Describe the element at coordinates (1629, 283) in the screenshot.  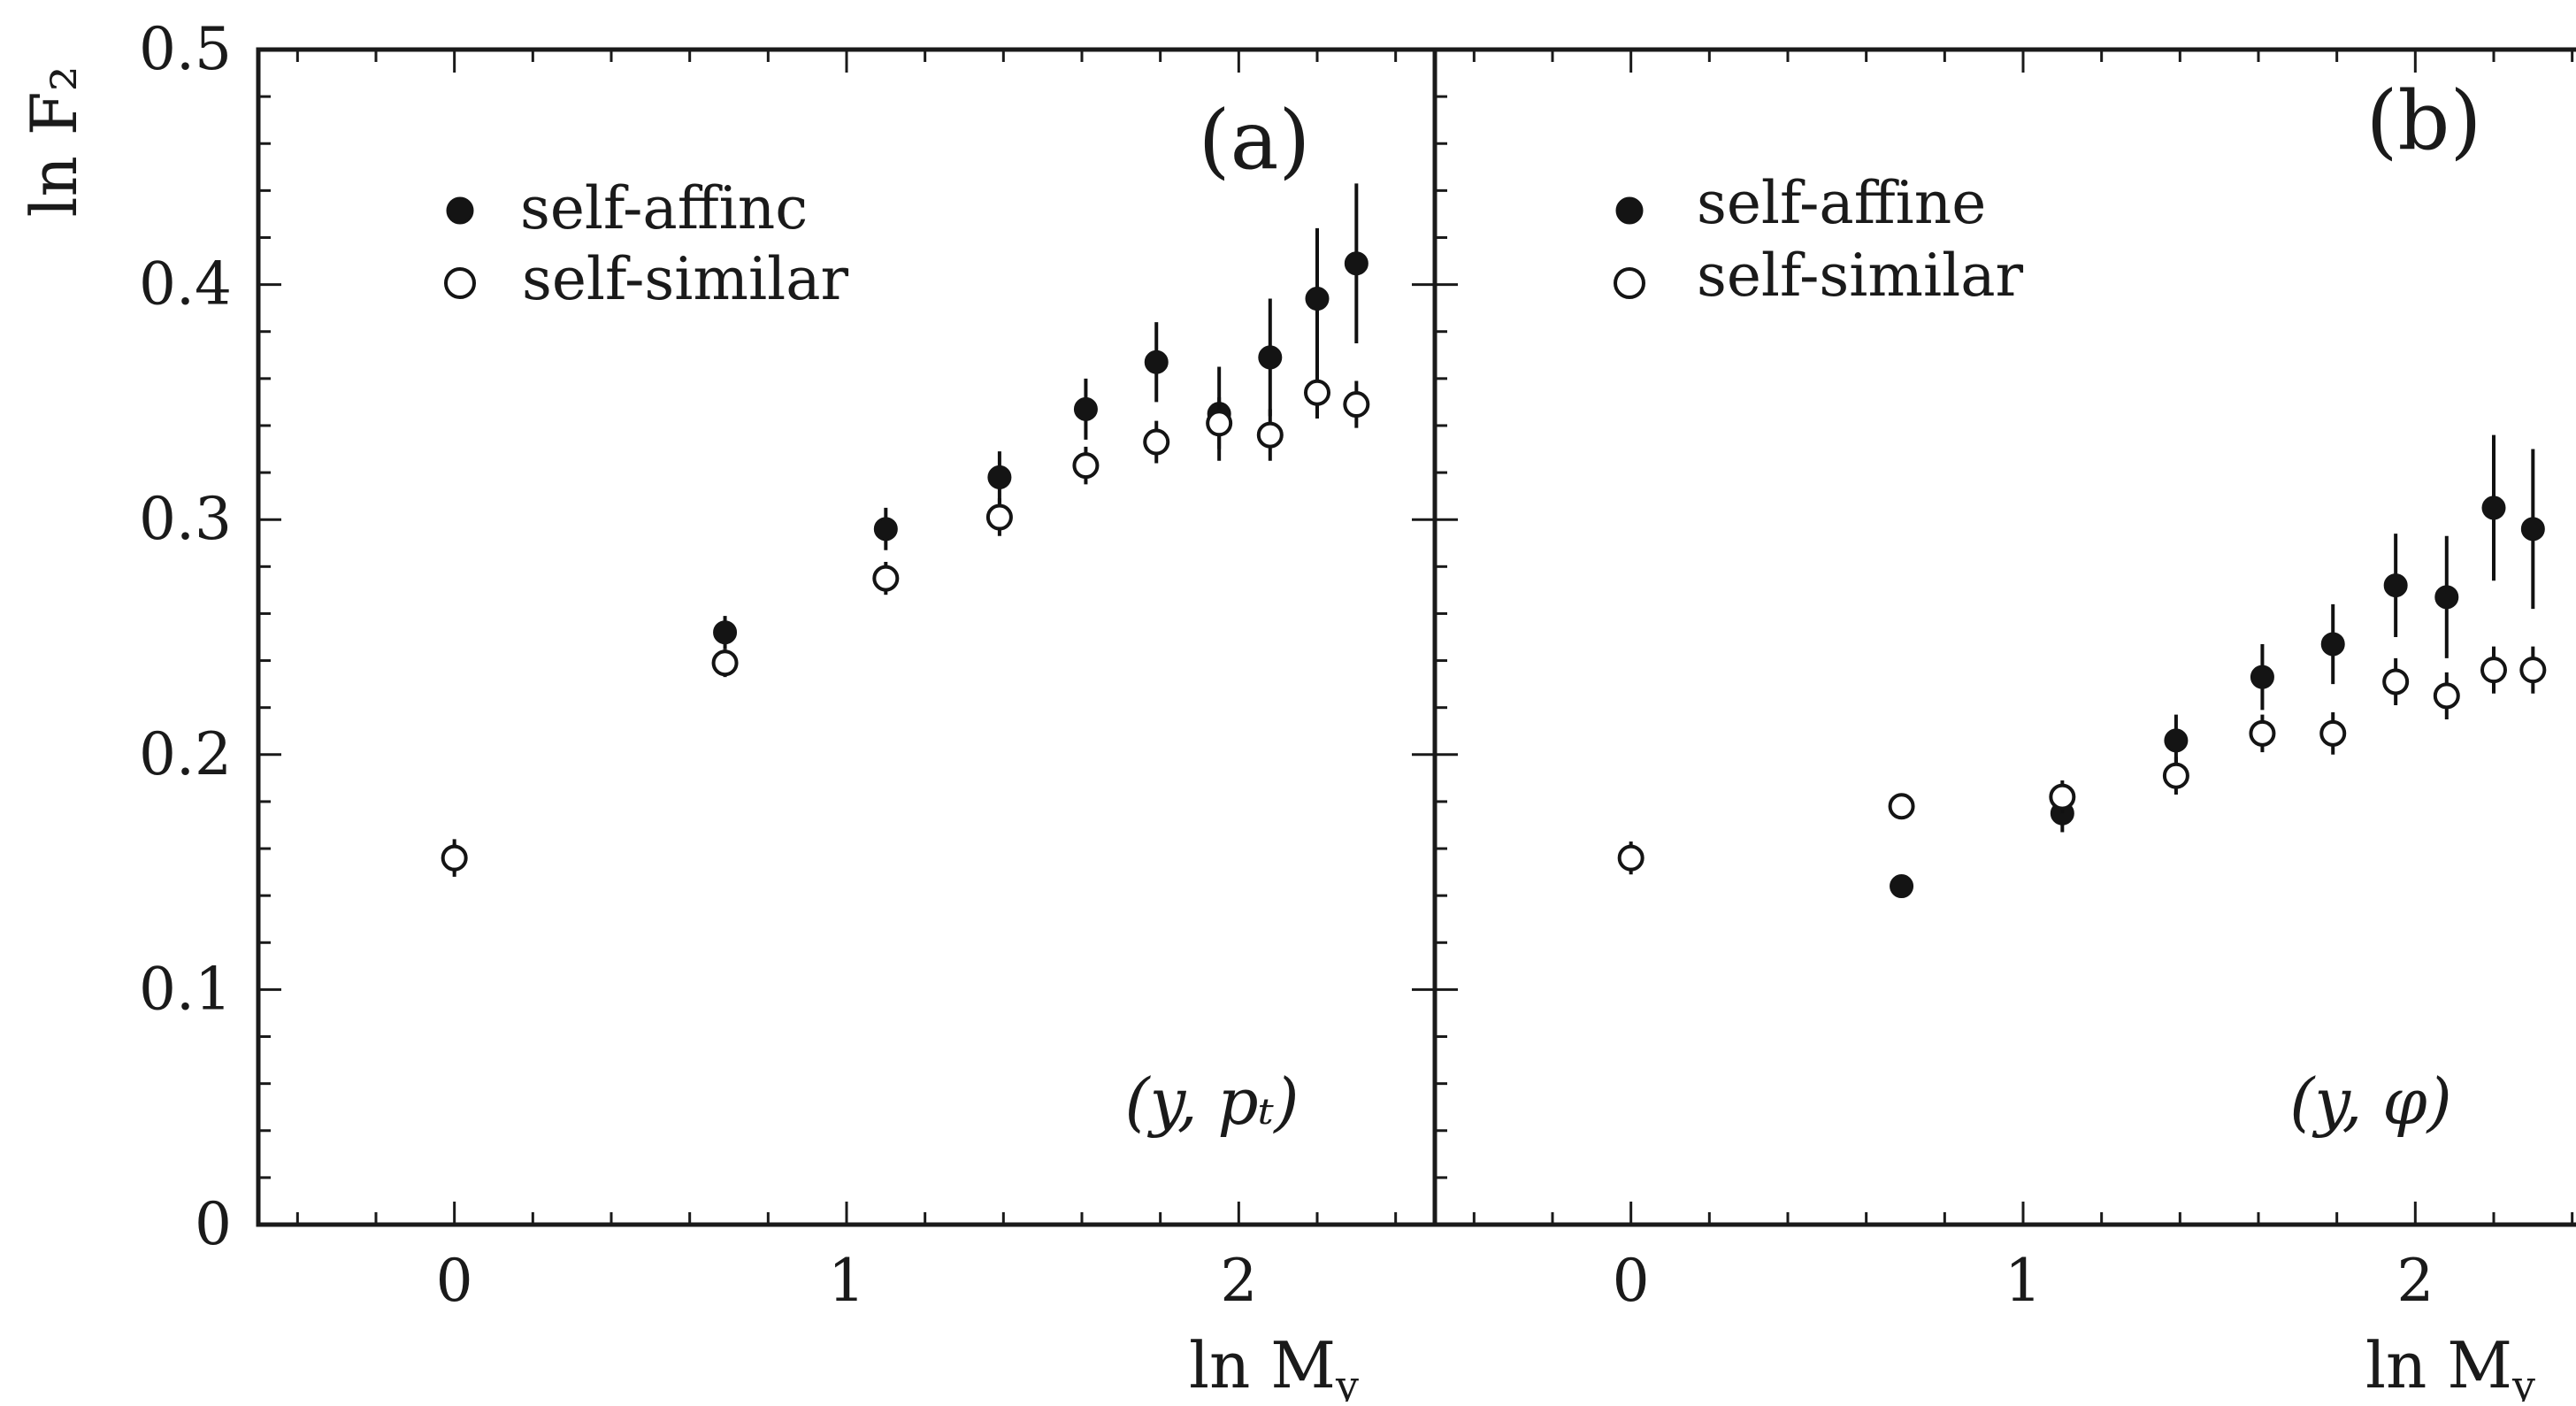
I see `legend-b-open-marker` at that location.